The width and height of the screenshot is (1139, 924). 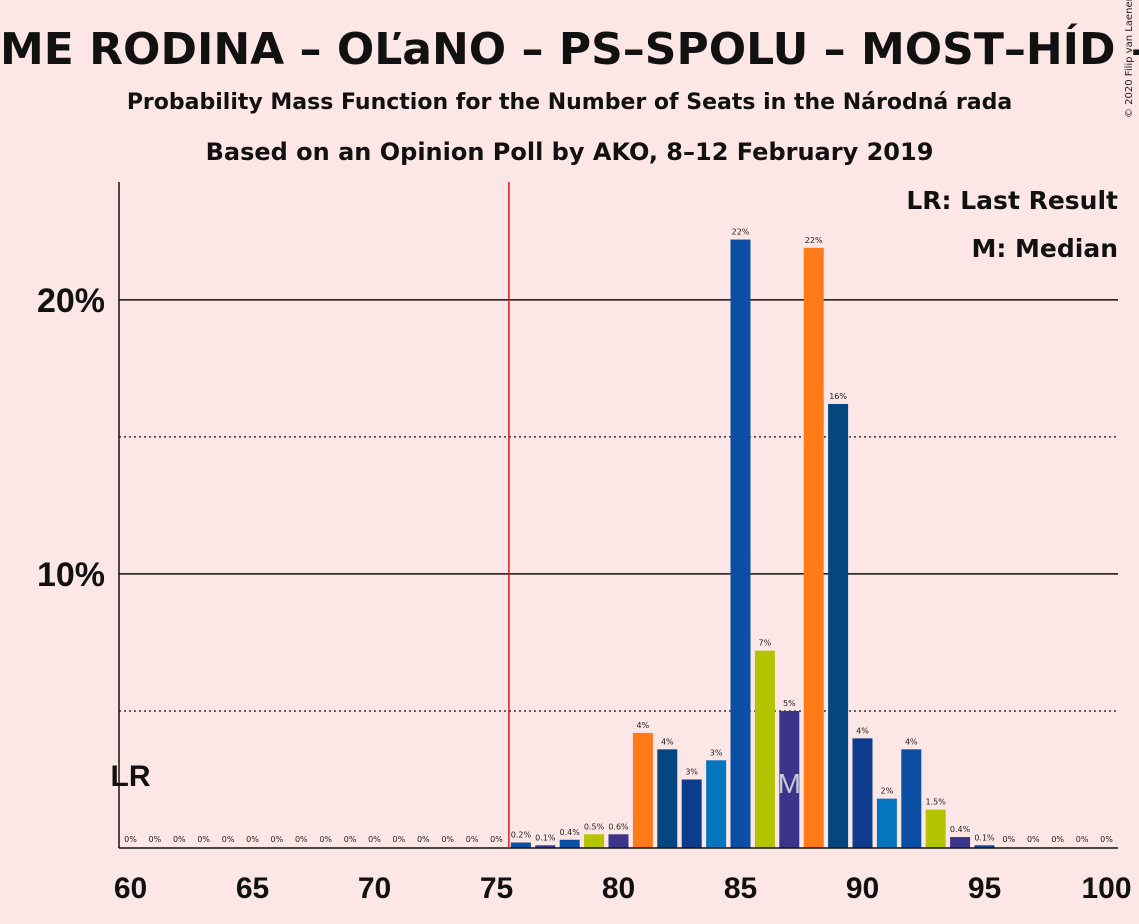 What do you see at coordinates (301, 839) in the screenshot?
I see `data-label-67: 0%` at bounding box center [301, 839].